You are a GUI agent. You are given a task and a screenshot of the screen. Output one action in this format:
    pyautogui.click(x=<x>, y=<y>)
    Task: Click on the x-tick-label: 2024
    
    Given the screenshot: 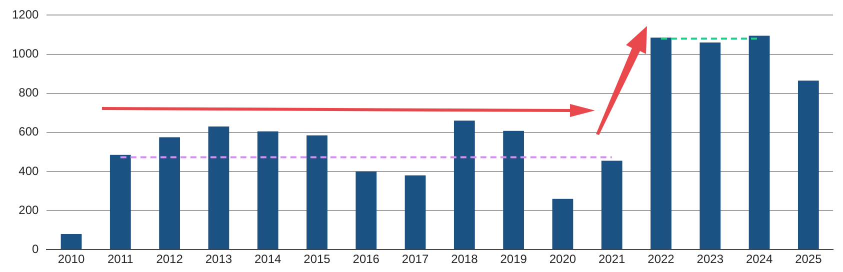 What is the action you would take?
    pyautogui.click(x=759, y=259)
    